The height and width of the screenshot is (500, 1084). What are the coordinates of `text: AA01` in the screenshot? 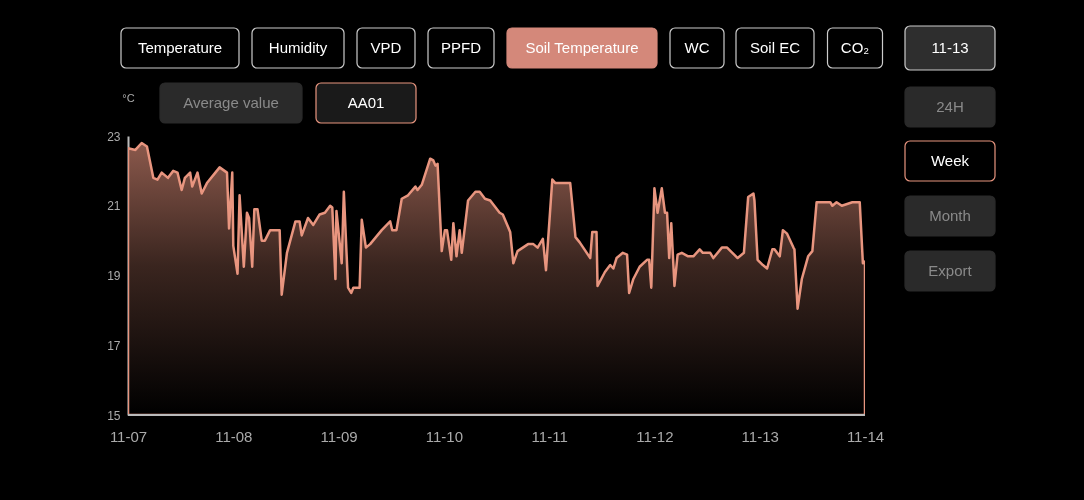 It's located at (366, 102).